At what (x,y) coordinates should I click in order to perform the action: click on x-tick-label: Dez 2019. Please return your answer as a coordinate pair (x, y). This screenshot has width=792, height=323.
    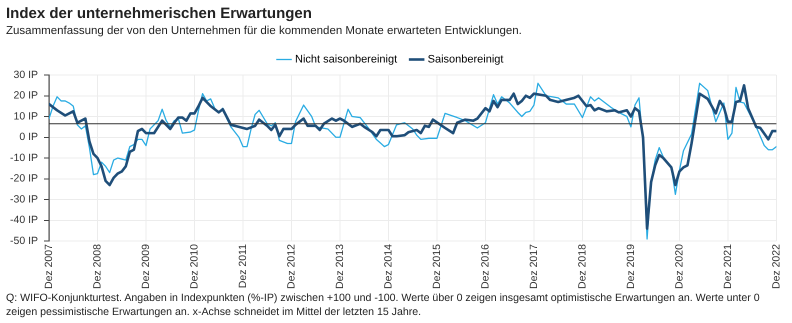
    Looking at the image, I should click on (630, 267).